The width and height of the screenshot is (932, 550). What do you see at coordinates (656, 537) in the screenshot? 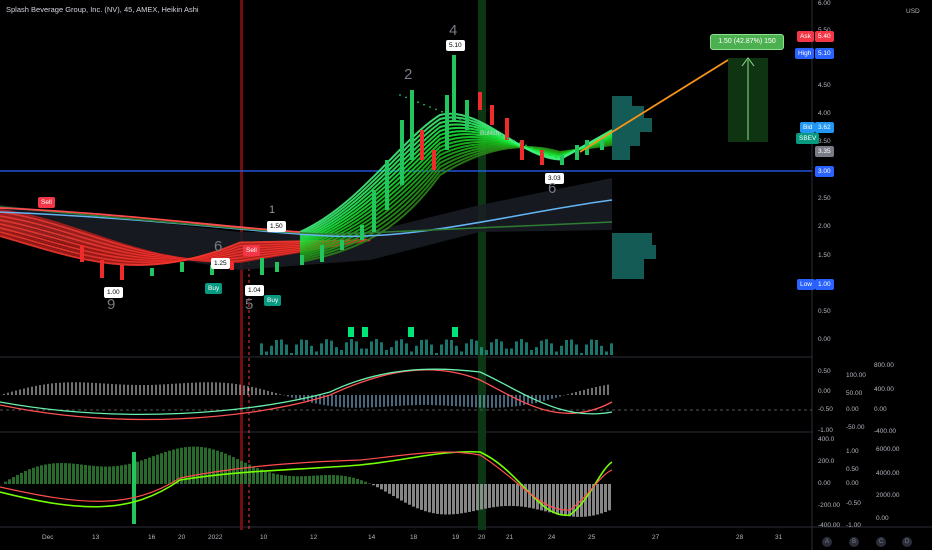
I see `time-tick-label: 27` at bounding box center [656, 537].